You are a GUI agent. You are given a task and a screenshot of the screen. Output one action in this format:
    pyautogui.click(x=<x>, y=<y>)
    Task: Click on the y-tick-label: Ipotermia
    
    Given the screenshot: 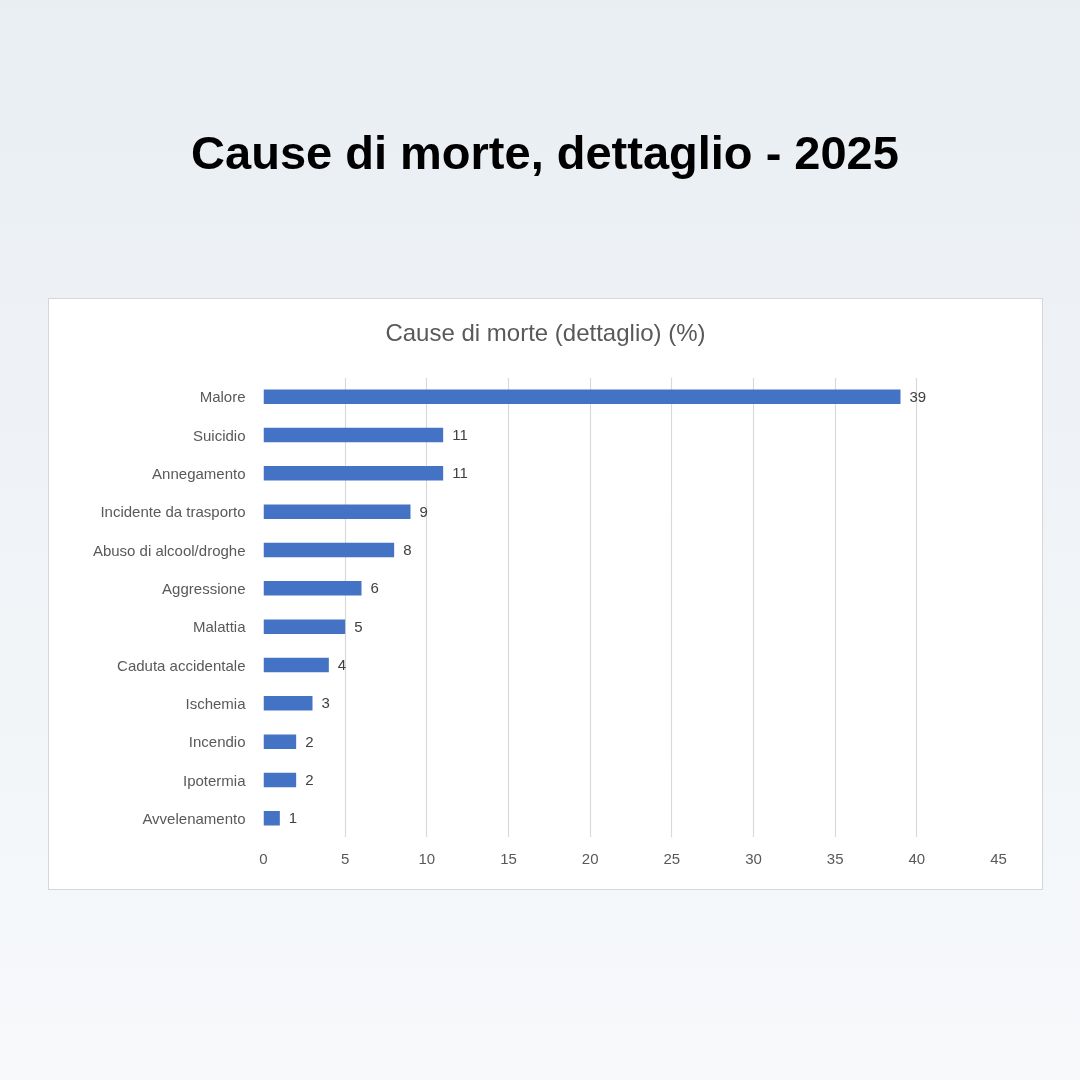 What is the action you would take?
    pyautogui.click(x=214, y=780)
    